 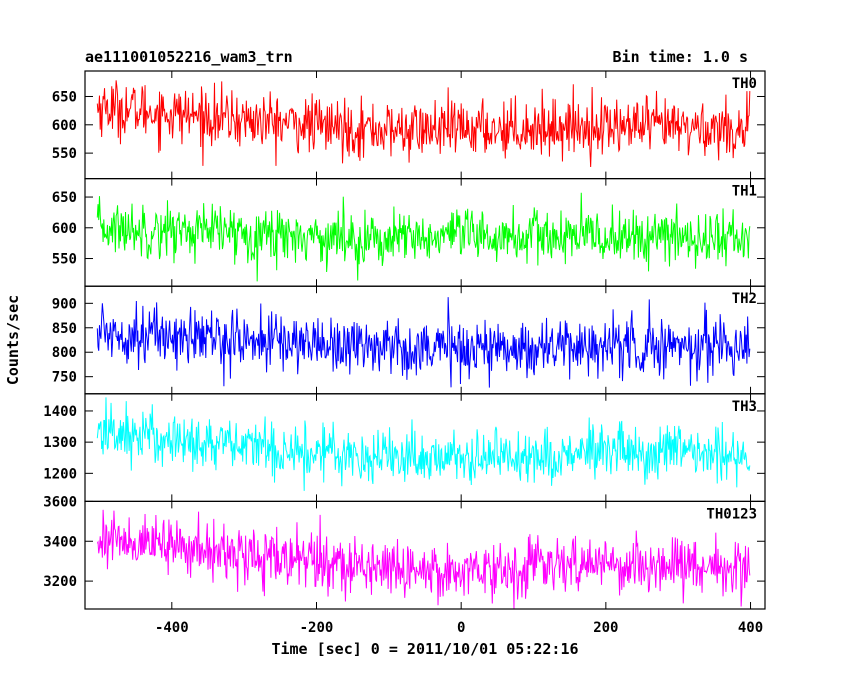 What do you see at coordinates (317, 628) in the screenshot?
I see `x-tick-label: -200` at bounding box center [317, 628].